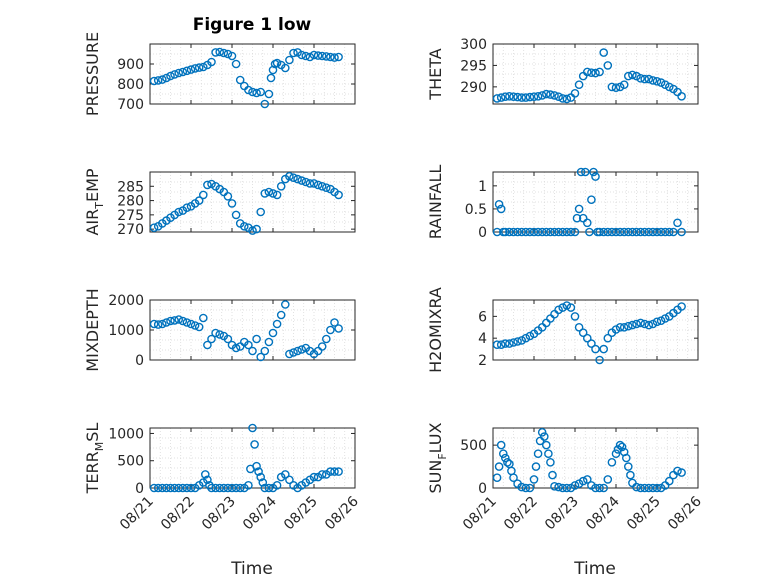  I want to click on y-tick-label: 0, so click(139, 361).